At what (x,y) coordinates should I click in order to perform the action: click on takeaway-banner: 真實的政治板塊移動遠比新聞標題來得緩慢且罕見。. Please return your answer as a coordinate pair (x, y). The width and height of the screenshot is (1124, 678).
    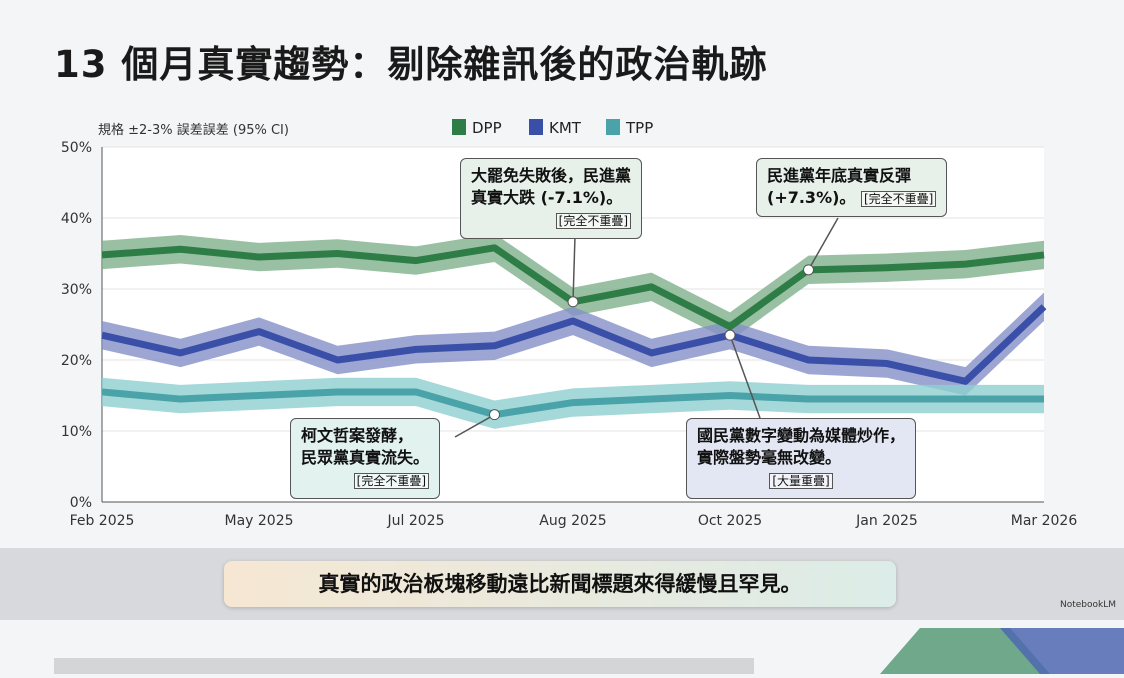
    Looking at the image, I should click on (560, 584).